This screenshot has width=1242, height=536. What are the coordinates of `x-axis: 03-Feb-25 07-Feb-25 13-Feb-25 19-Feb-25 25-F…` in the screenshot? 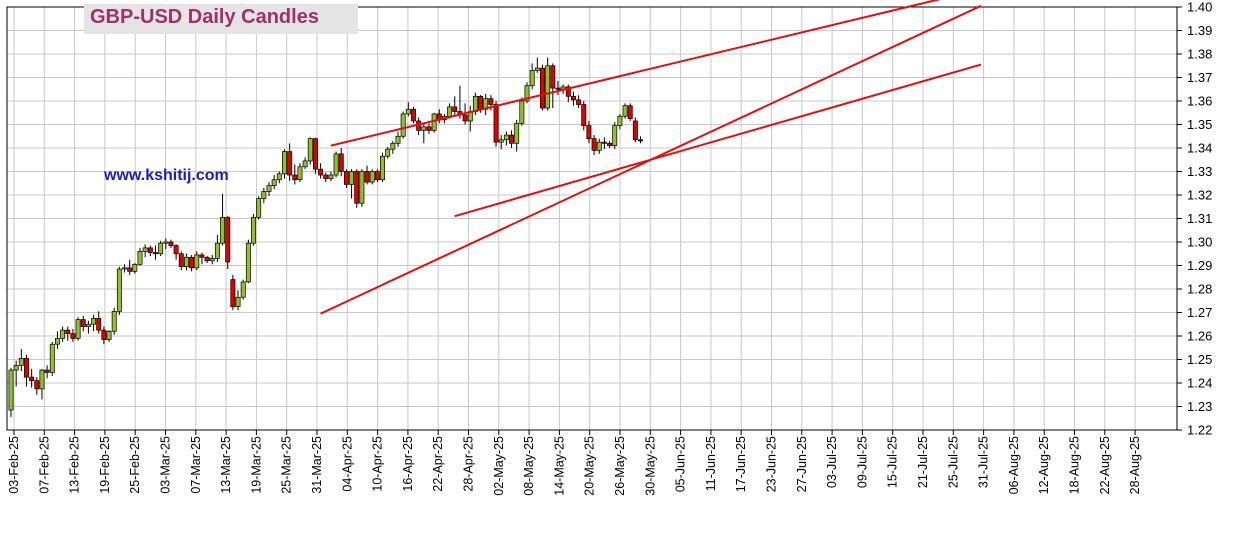 It's located at (574, 463).